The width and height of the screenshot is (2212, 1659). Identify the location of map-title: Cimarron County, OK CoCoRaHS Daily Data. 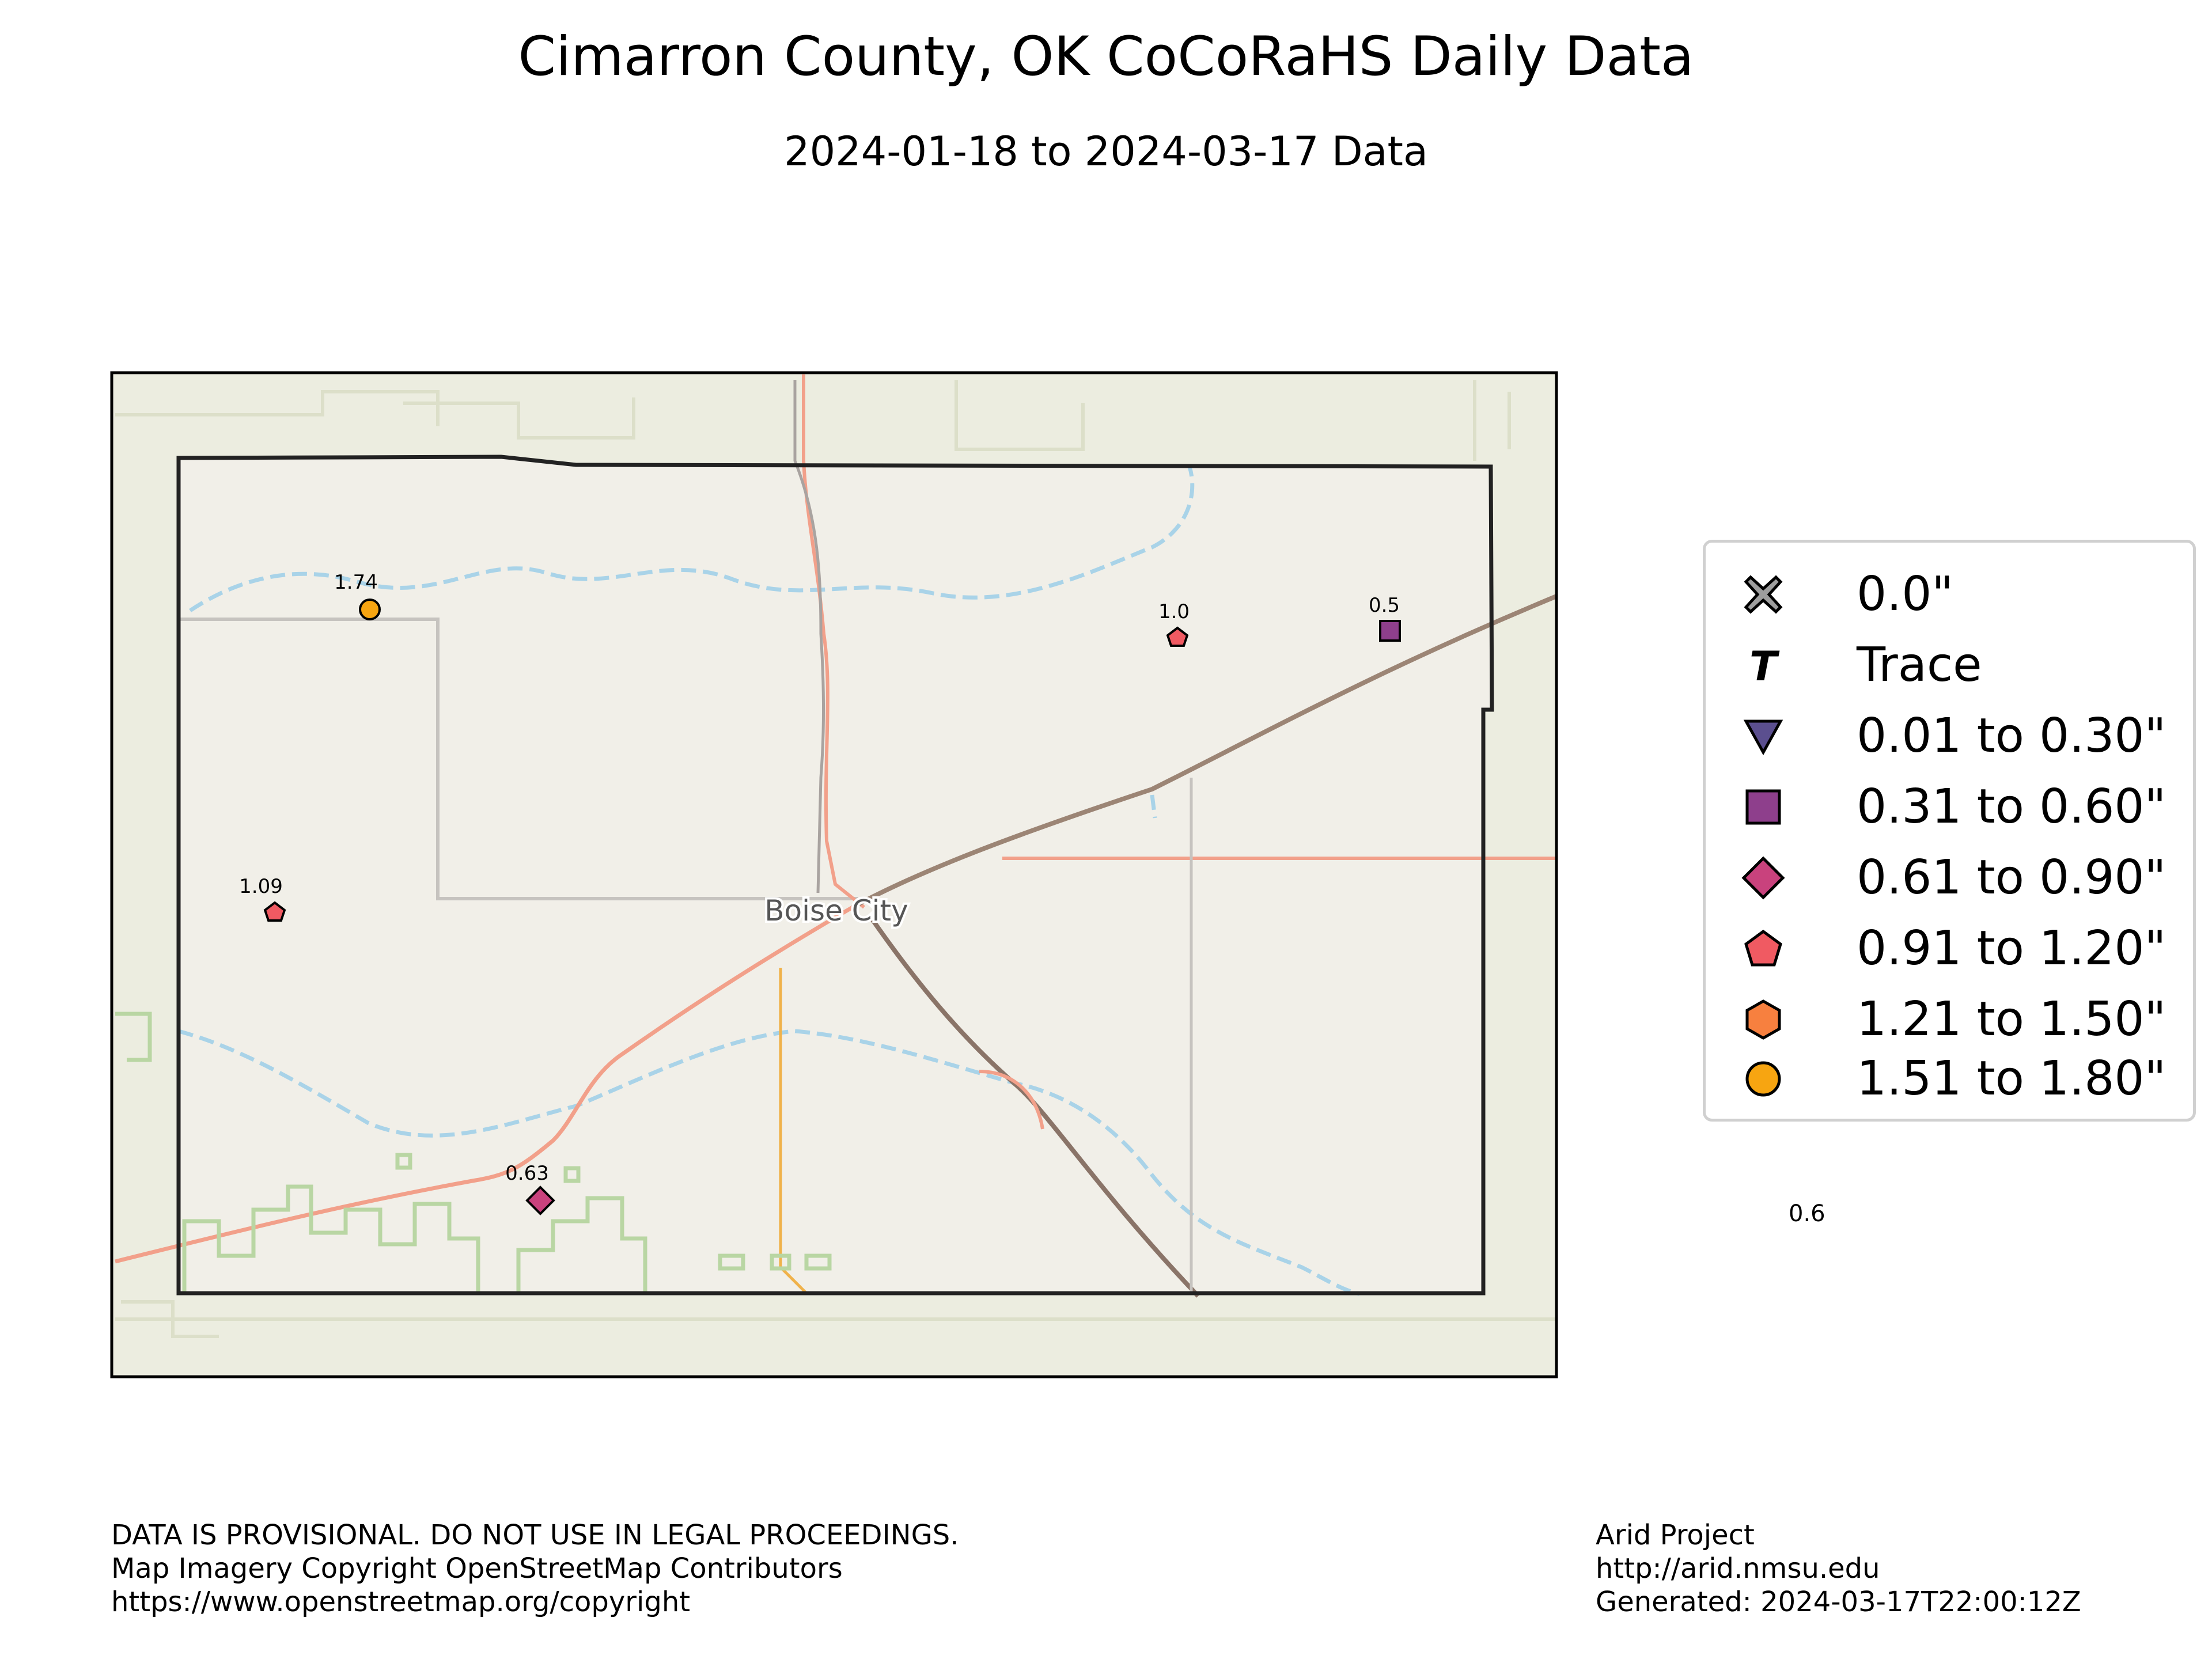
(1106, 56).